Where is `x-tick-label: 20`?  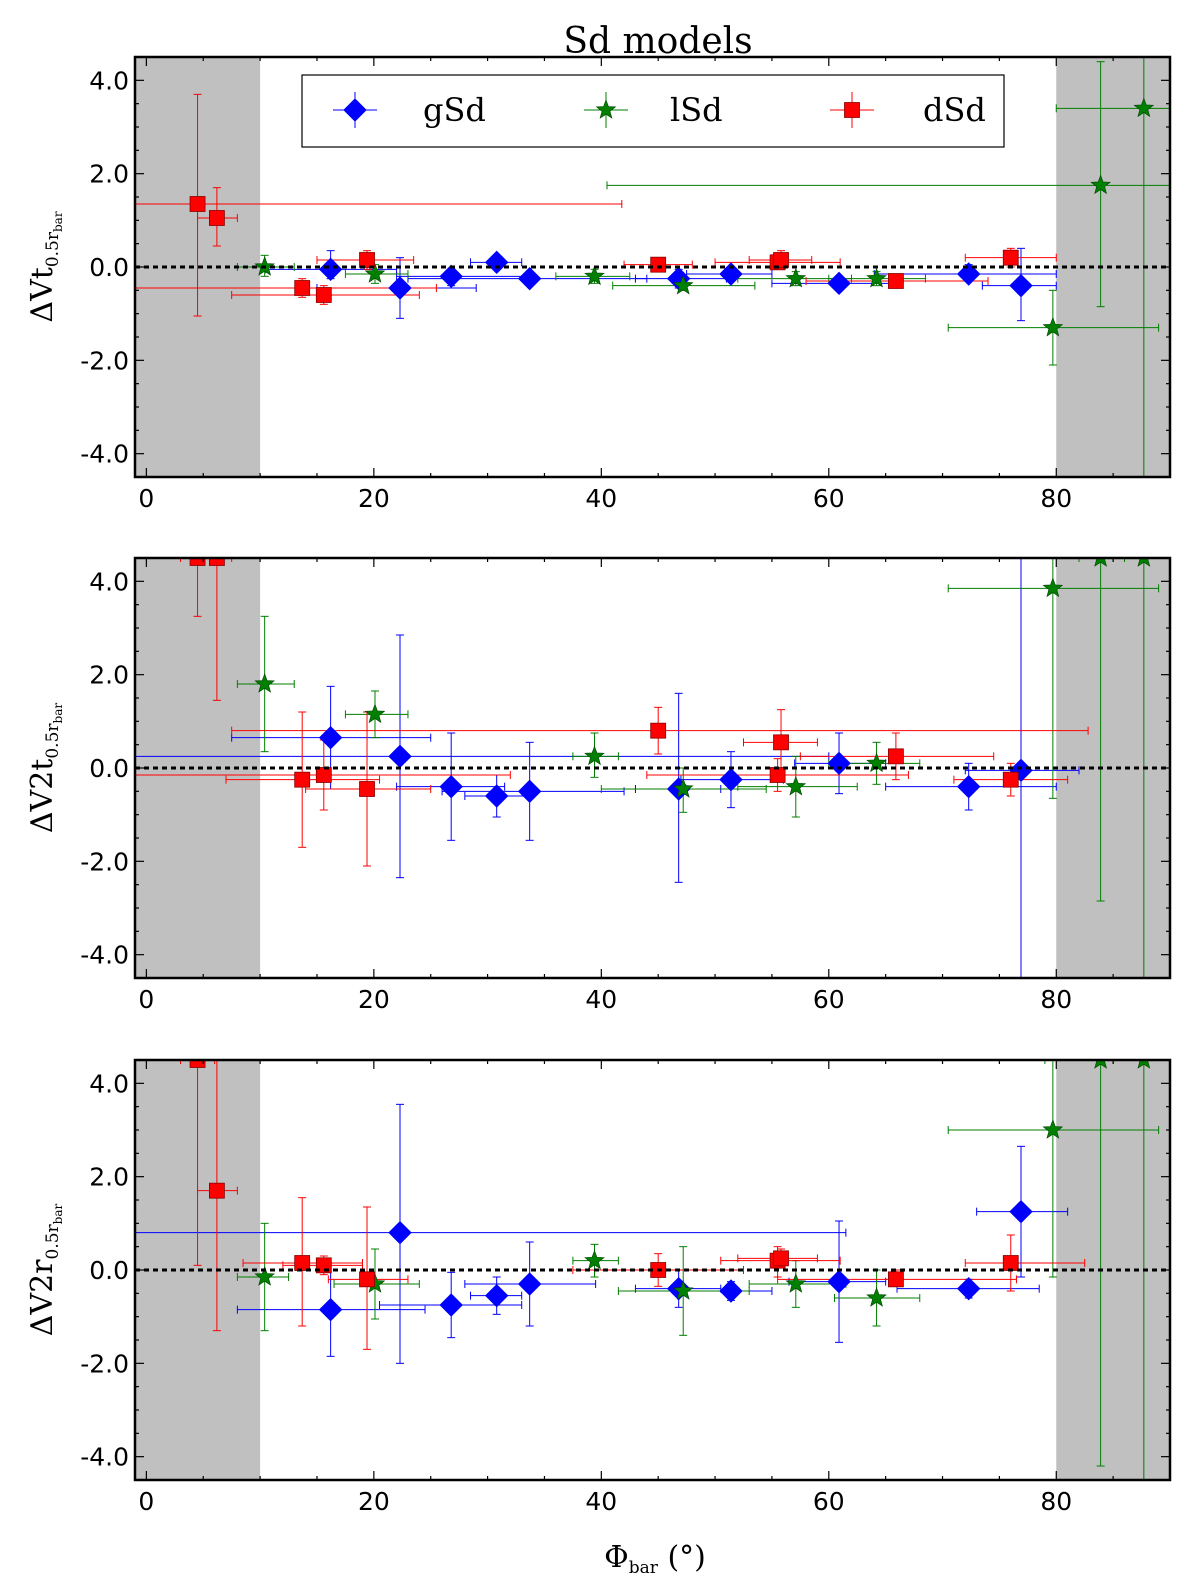 x-tick-label: 20 is located at coordinates (374, 1501).